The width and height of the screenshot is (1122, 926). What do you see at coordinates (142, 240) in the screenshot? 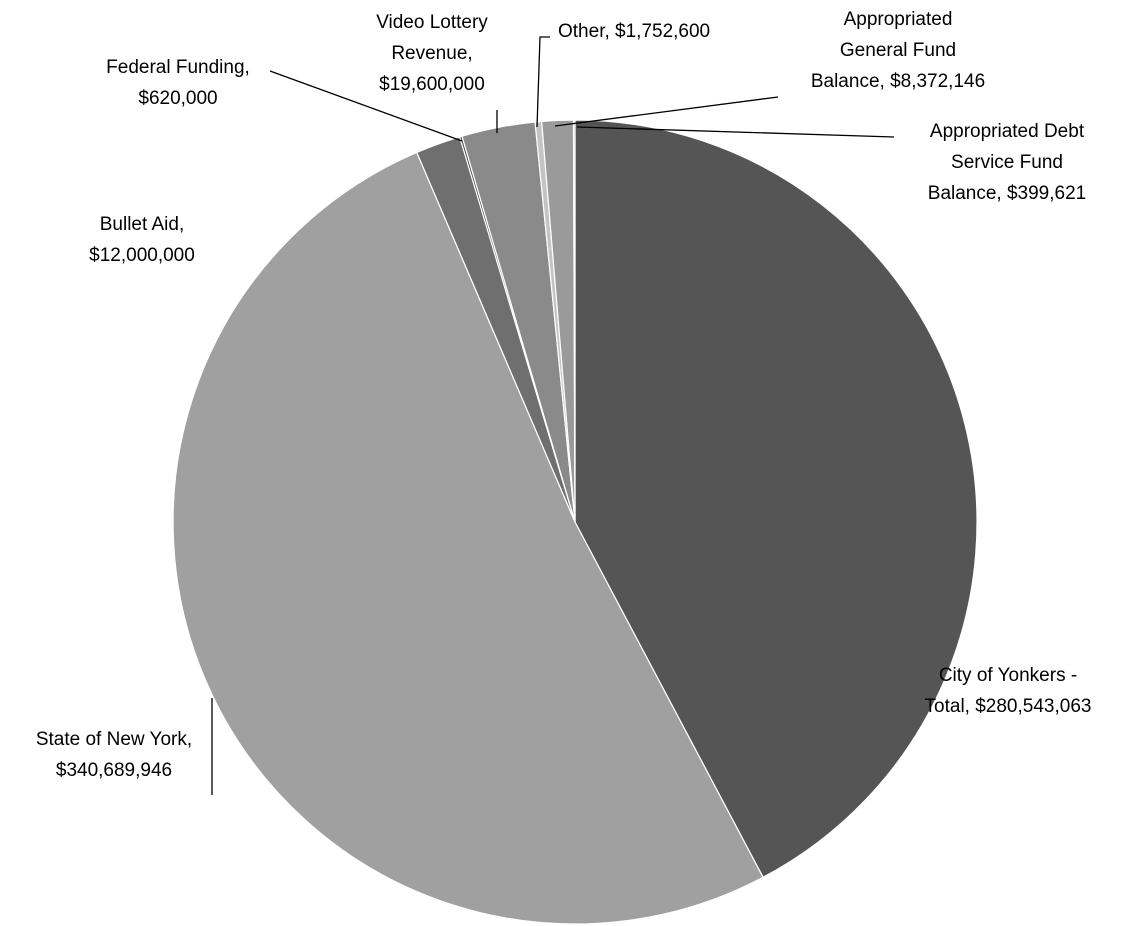
I see `slice-label-bullet-aid: Bullet Aid, $12,000,000` at bounding box center [142, 240].